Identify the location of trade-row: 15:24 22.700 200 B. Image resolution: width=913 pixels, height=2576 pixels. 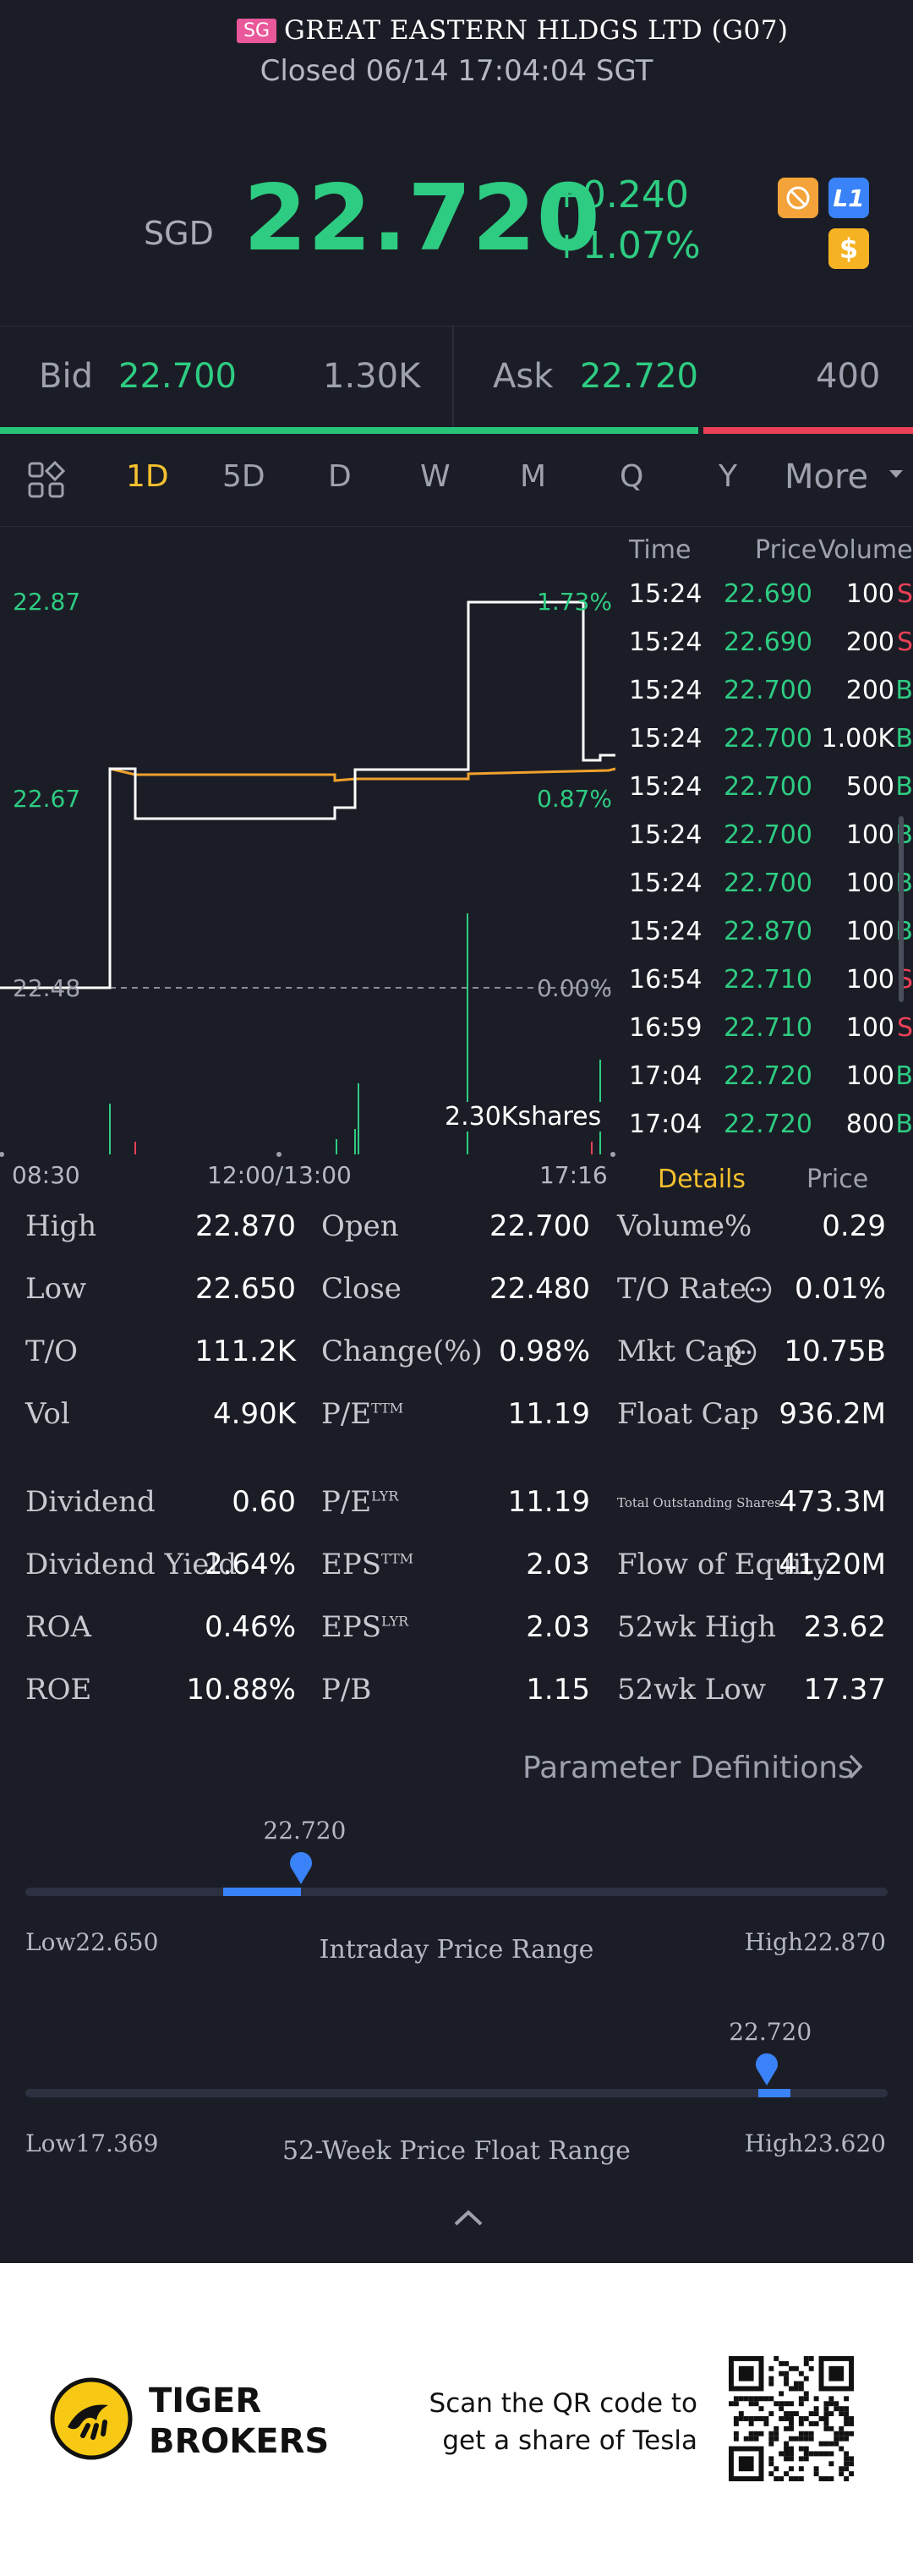
(767, 700).